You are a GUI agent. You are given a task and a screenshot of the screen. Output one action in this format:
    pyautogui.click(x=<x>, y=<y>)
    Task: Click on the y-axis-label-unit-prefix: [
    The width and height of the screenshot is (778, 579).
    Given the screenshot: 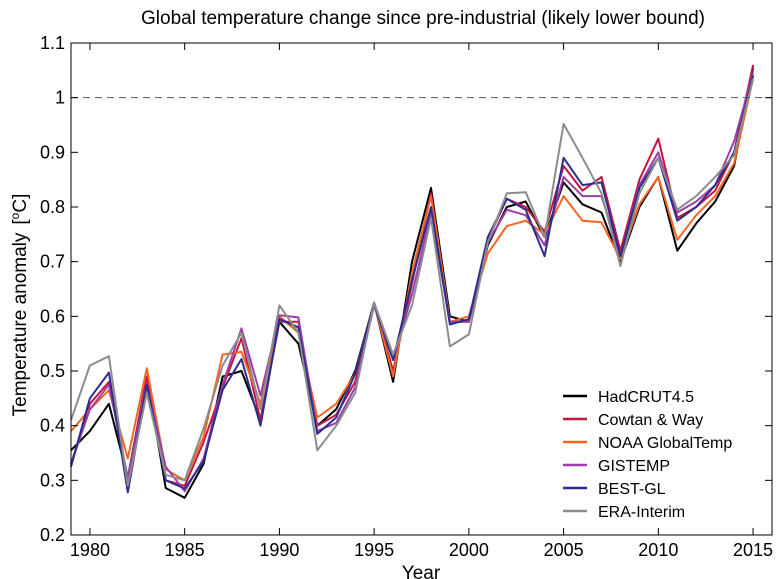 What is the action you would take?
    pyautogui.click(x=20, y=222)
    